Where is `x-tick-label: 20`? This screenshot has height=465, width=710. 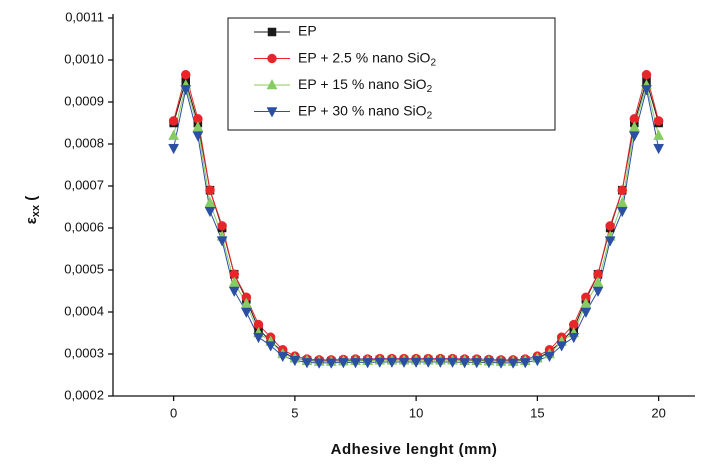
x-tick-label: 20 is located at coordinates (658, 412).